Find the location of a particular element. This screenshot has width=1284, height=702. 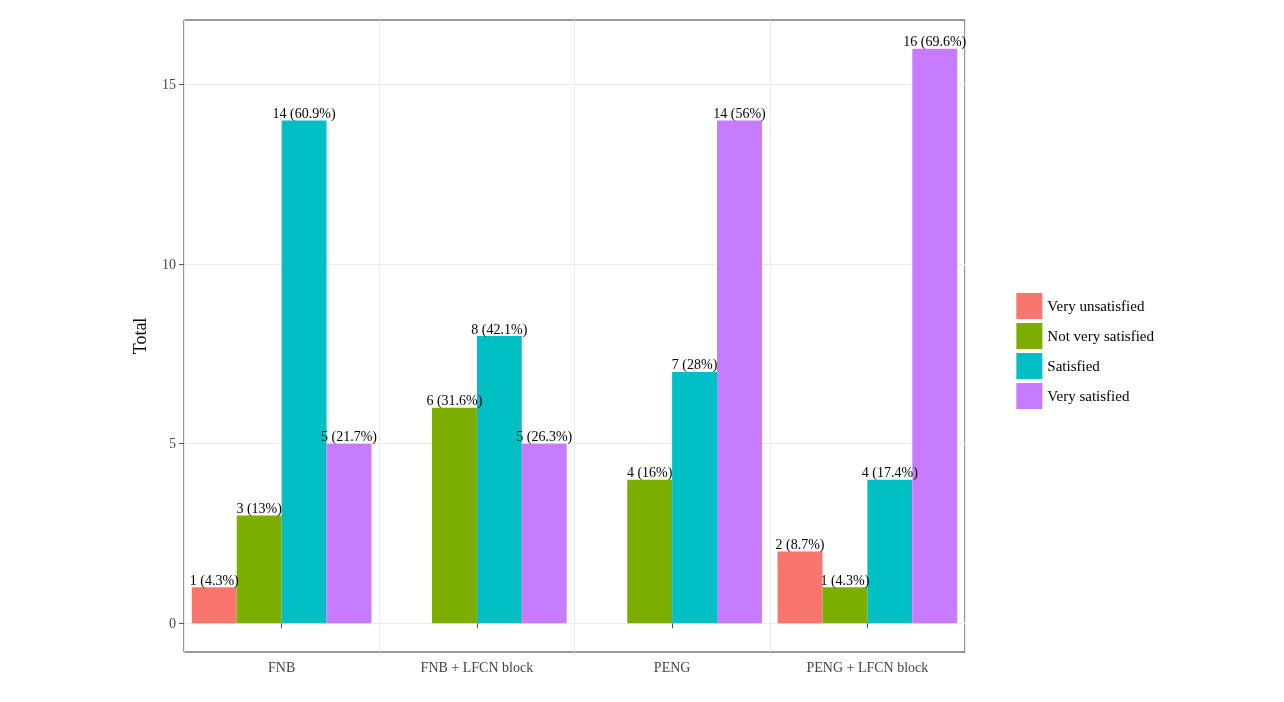

x-tick-label: PENG + LFCN block is located at coordinates (867, 667).